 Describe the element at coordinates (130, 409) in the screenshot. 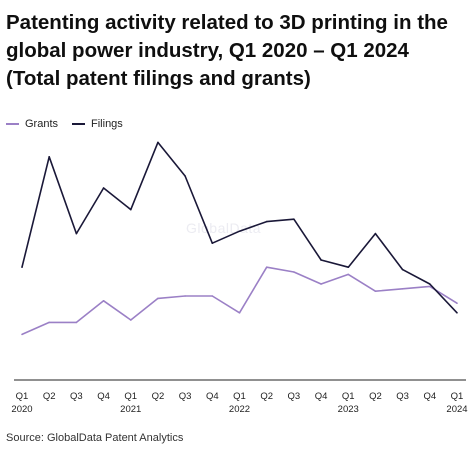

I see `x-tick-year-label: 2021` at that location.